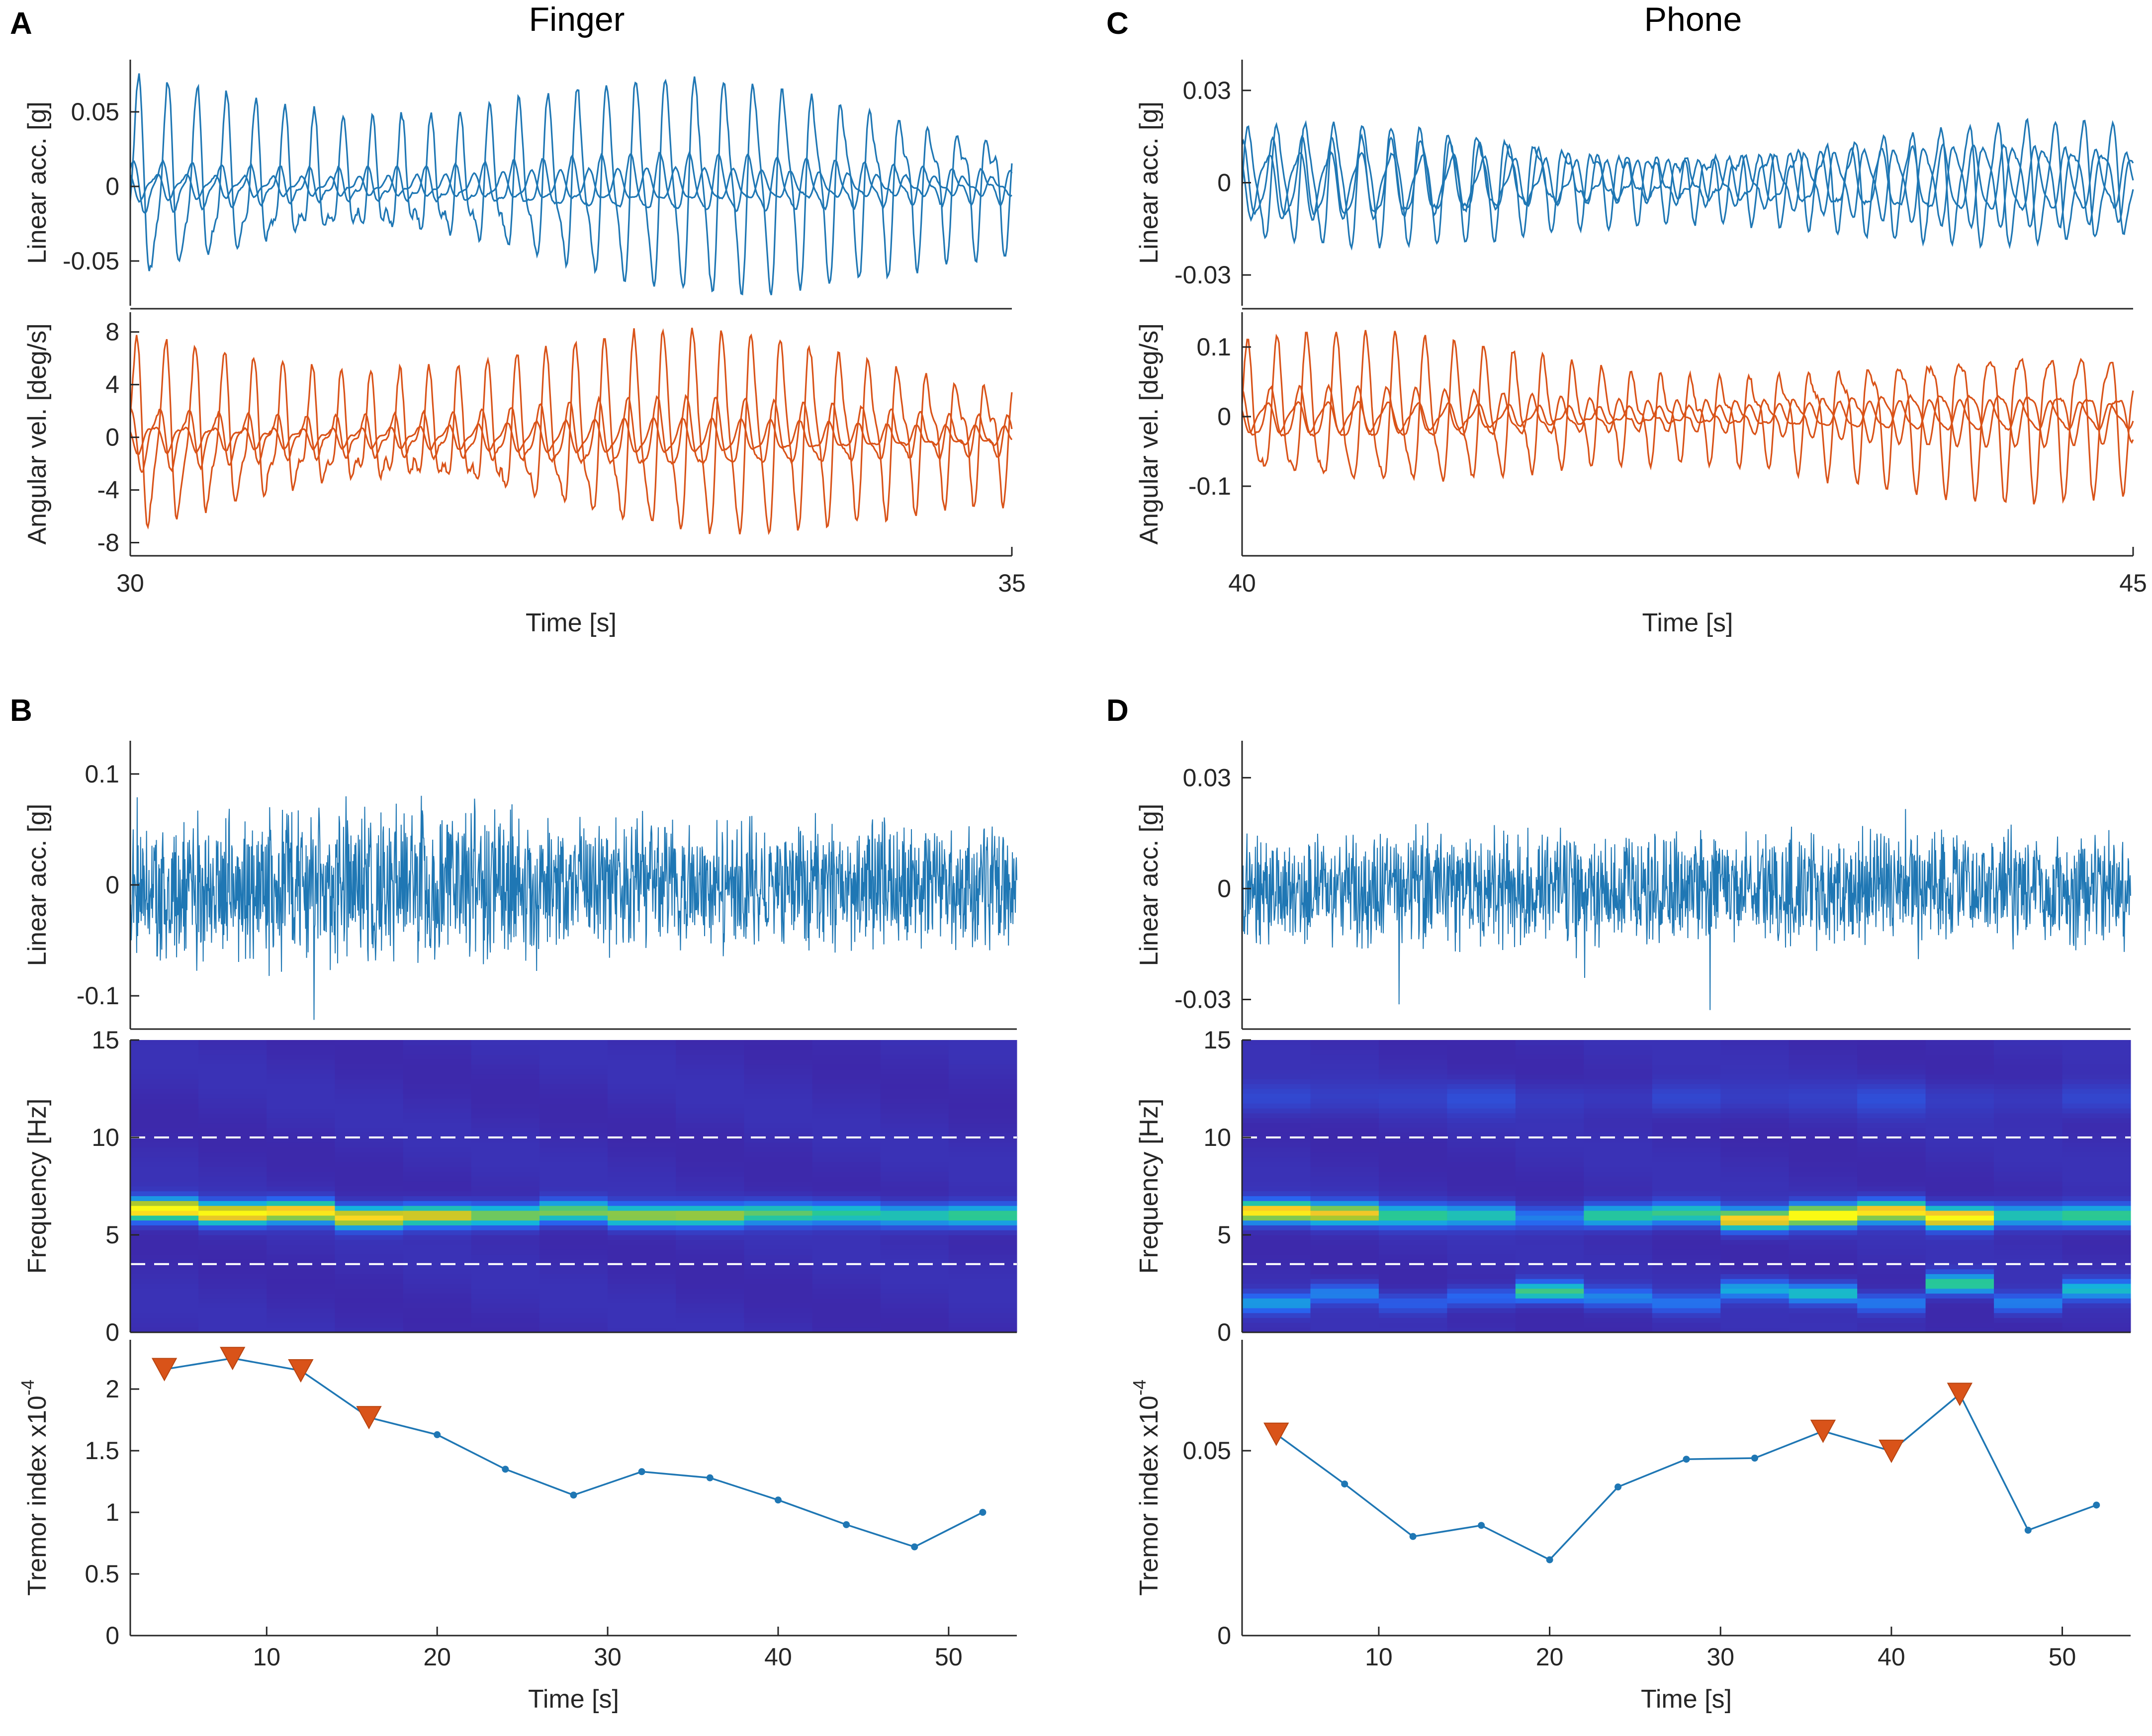  Describe the element at coordinates (1686, 910) in the screenshot. I see `D_acc-series-acc` at that location.